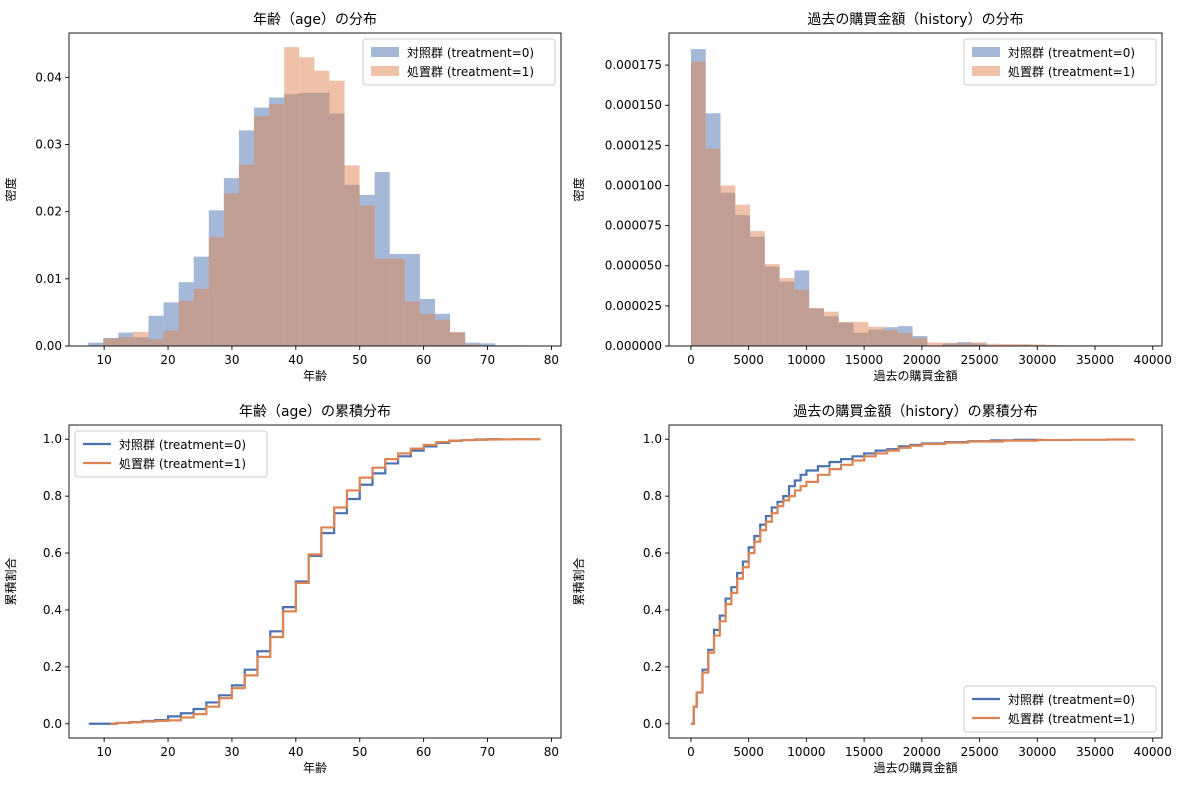 This screenshot has height=790, width=1189. Describe the element at coordinates (231, 752) in the screenshot. I see `x-tick-label: 30` at that location.